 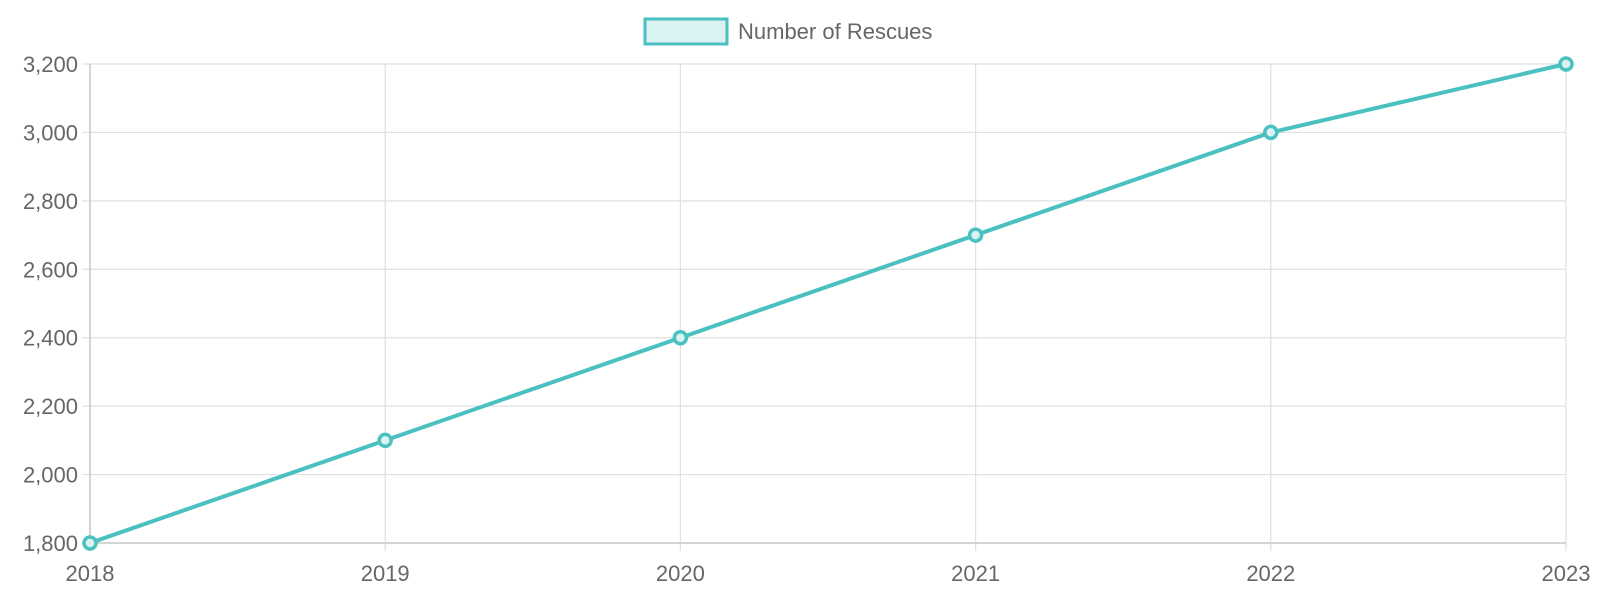 I want to click on y-tick-label: 2,600, so click(x=50, y=269).